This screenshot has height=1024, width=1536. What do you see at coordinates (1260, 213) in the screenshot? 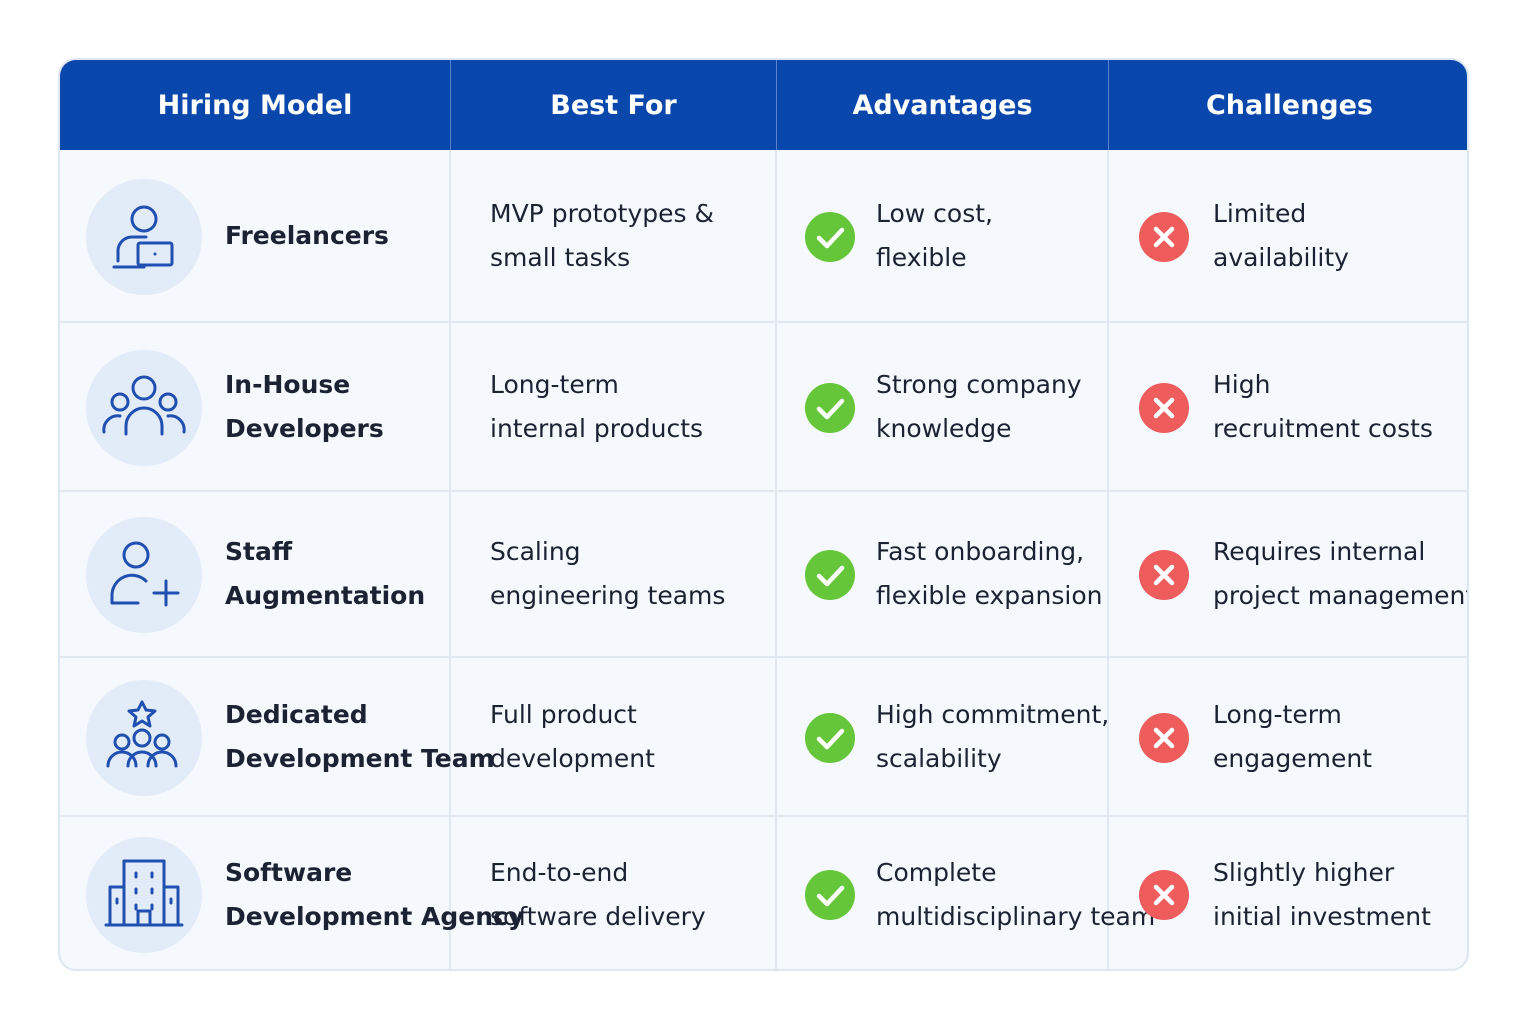
I see `cell-text: Limited` at bounding box center [1260, 213].